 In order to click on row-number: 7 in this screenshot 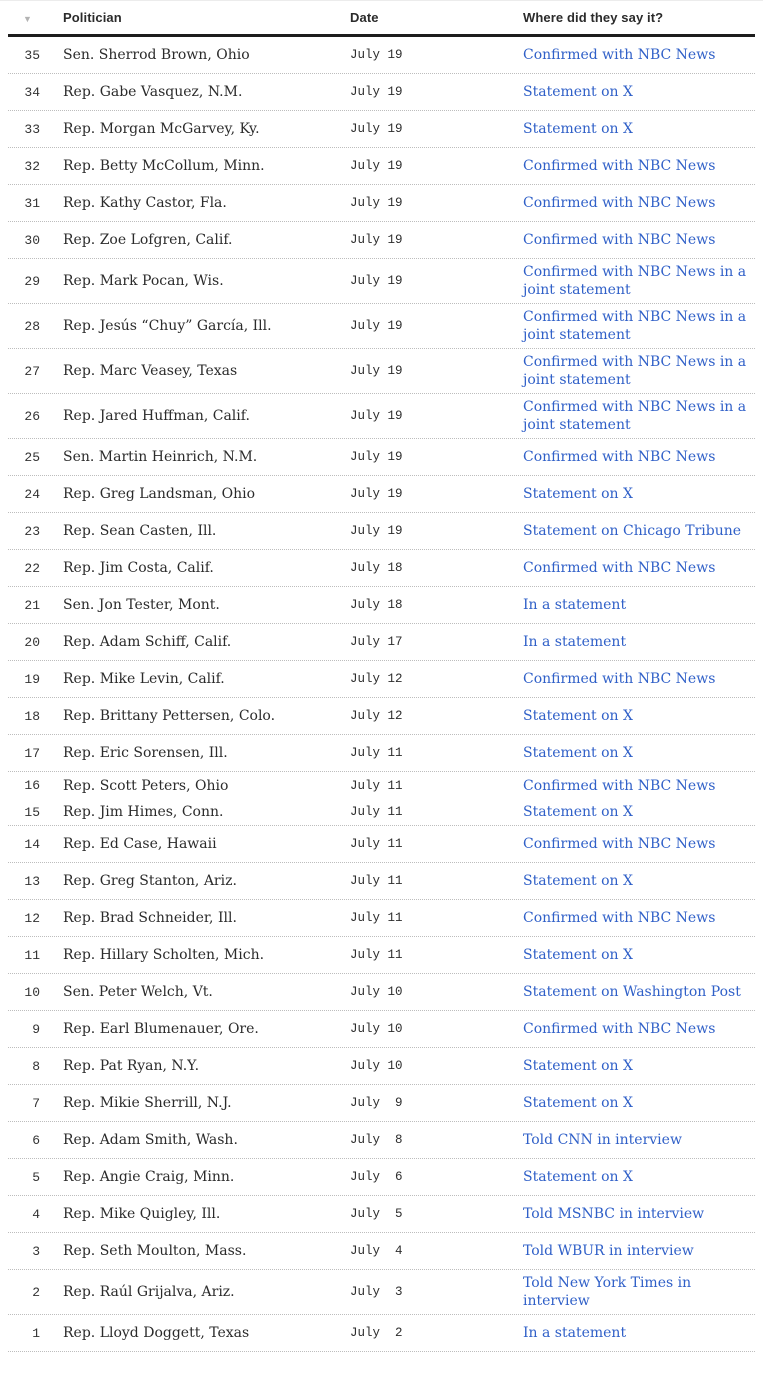, I will do `click(36, 1103)`.